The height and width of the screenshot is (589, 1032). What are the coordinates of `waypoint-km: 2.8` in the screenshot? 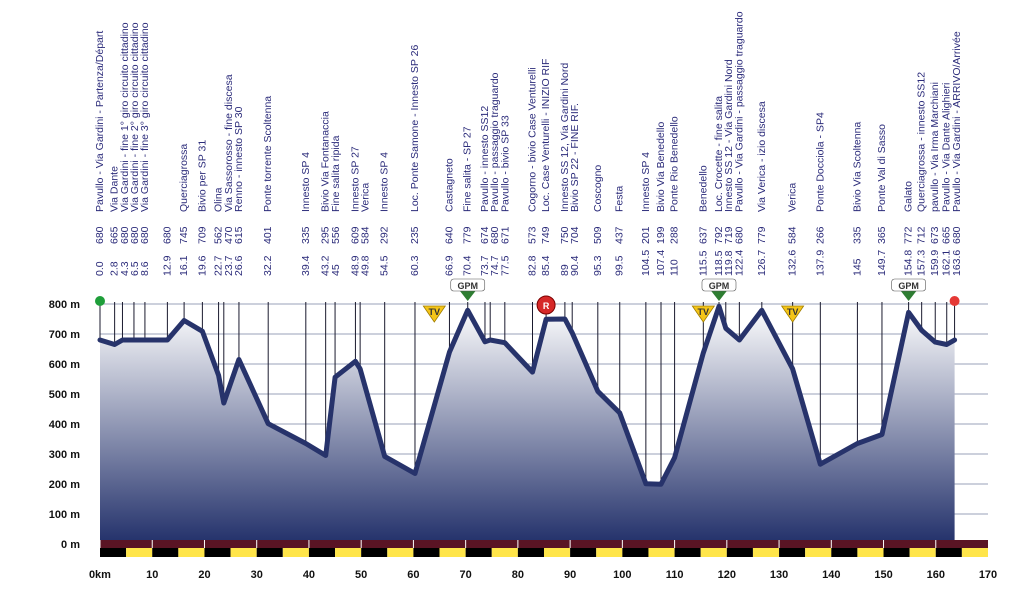 It's located at (115, 268).